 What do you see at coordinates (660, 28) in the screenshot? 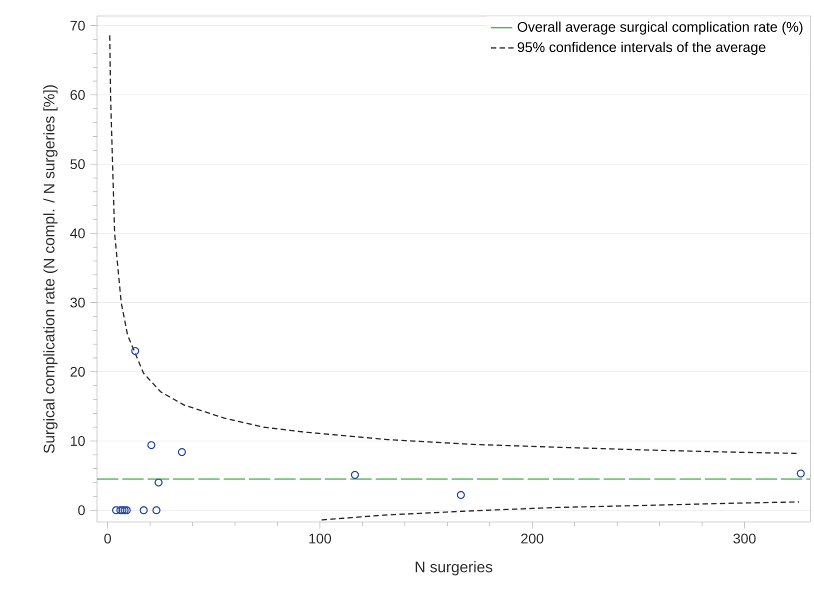
I see `legend-label: Overall average surgical complication rate (%)` at bounding box center [660, 28].